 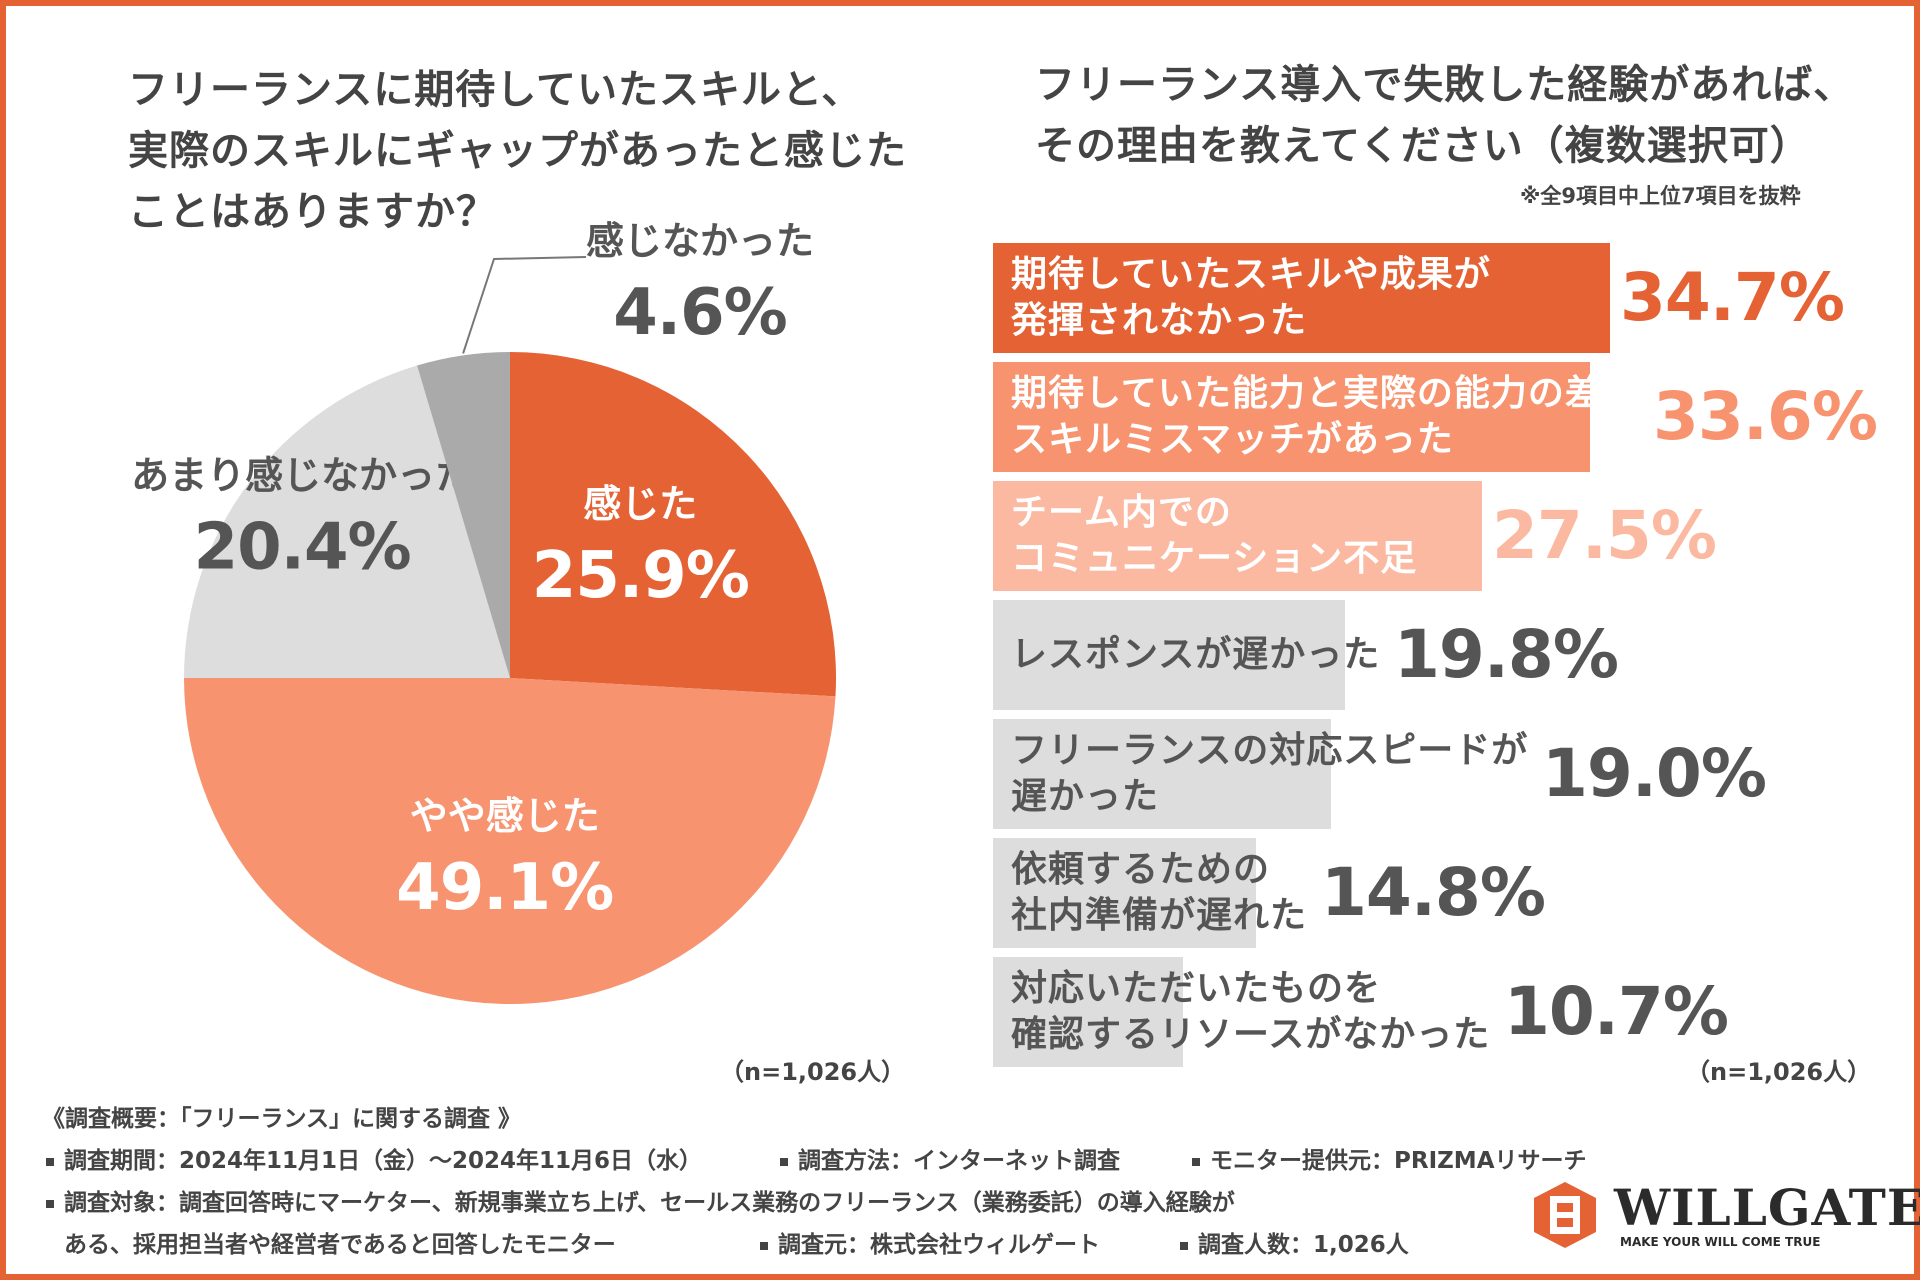 What do you see at coordinates (524, 305) in the screenshot?
I see `pie-leader-line` at bounding box center [524, 305].